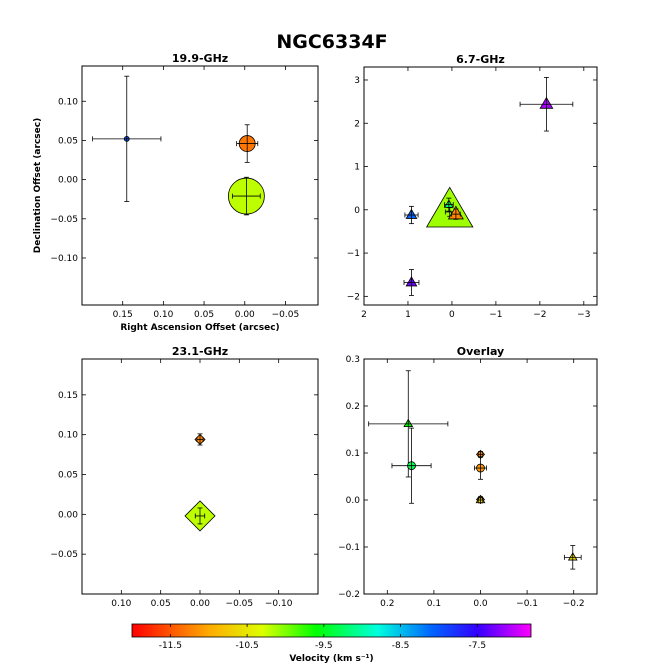 The height and width of the screenshot is (668, 664). I want to click on panel-title: 23.1-GHz, so click(200, 351).